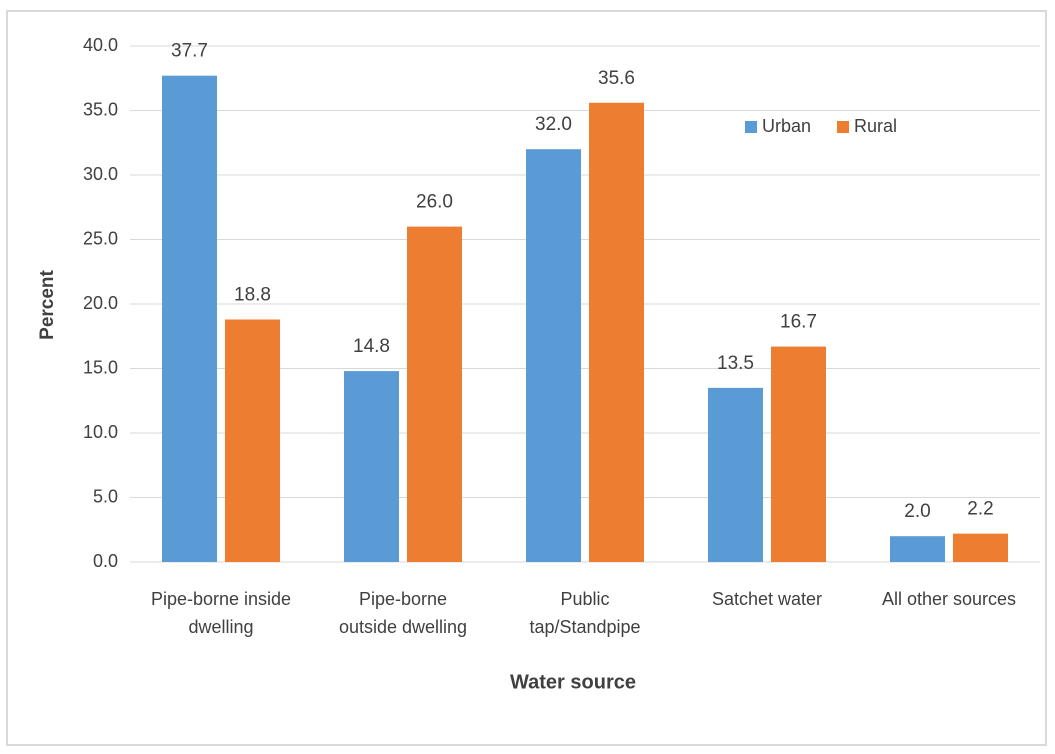 The height and width of the screenshot is (754, 1055). Describe the element at coordinates (767, 599) in the screenshot. I see `x-tick-label: Satchet water` at that location.